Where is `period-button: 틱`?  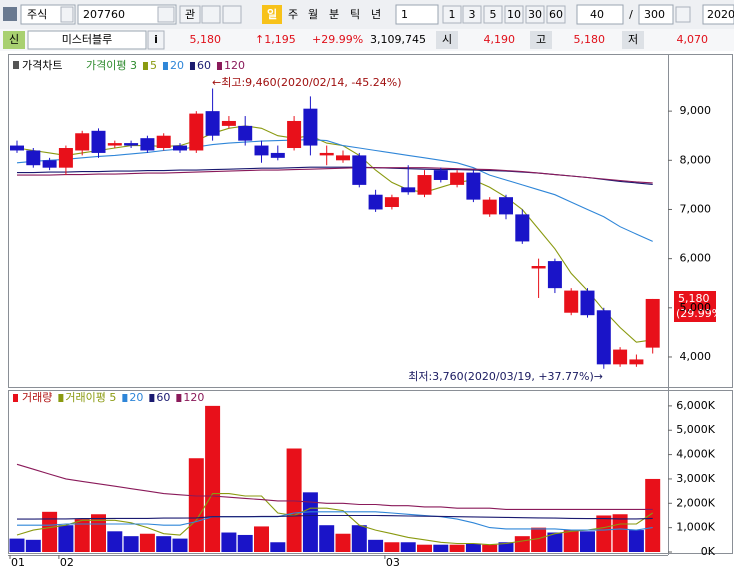 period-button: 틱 is located at coordinates (355, 14).